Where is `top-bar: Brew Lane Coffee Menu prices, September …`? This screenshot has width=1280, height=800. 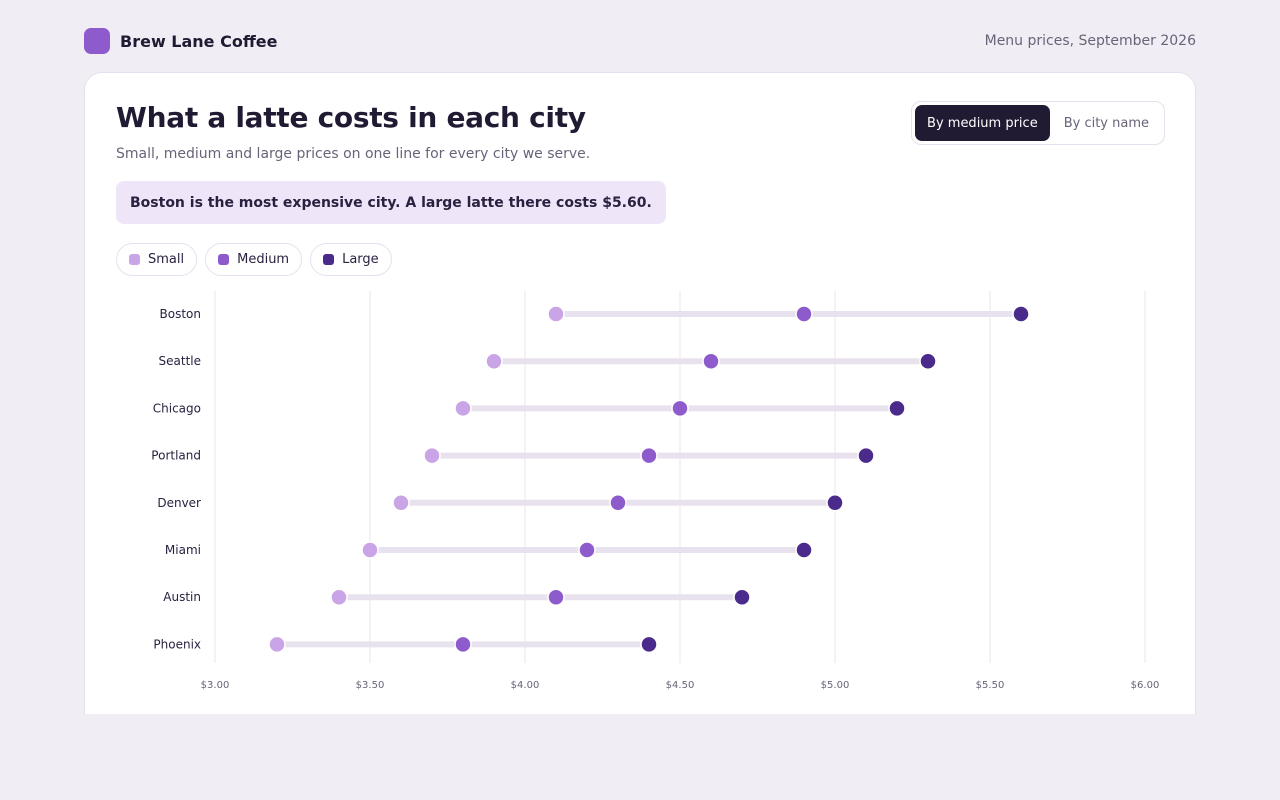 top-bar: Brew Lane Coffee Menu prices, September … is located at coordinates (640, 41).